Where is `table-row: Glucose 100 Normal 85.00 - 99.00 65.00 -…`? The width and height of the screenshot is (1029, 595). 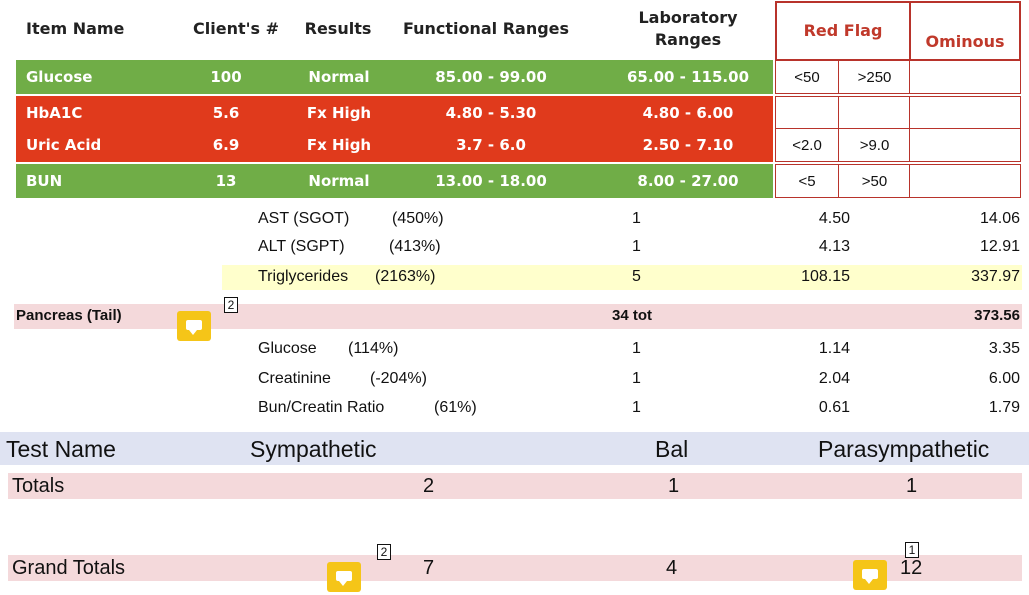
table-row: Glucose 100 Normal 85.00 - 99.00 65.00 -… is located at coordinates (518, 78).